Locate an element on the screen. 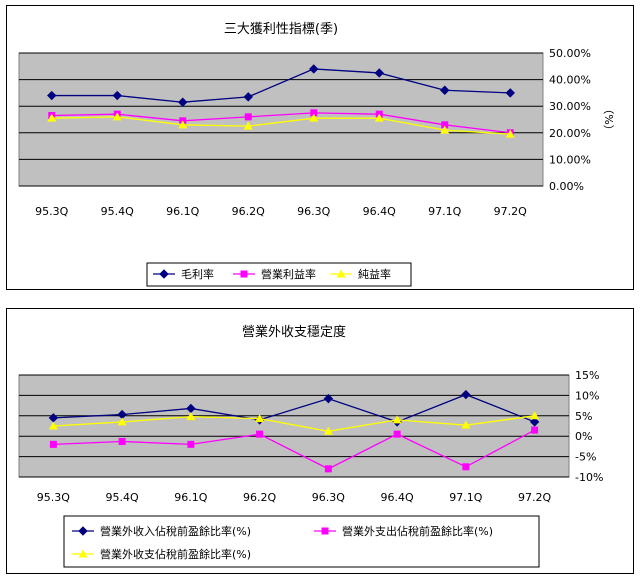 The image size is (641, 577). y-tick-label: -10% is located at coordinates (589, 477).